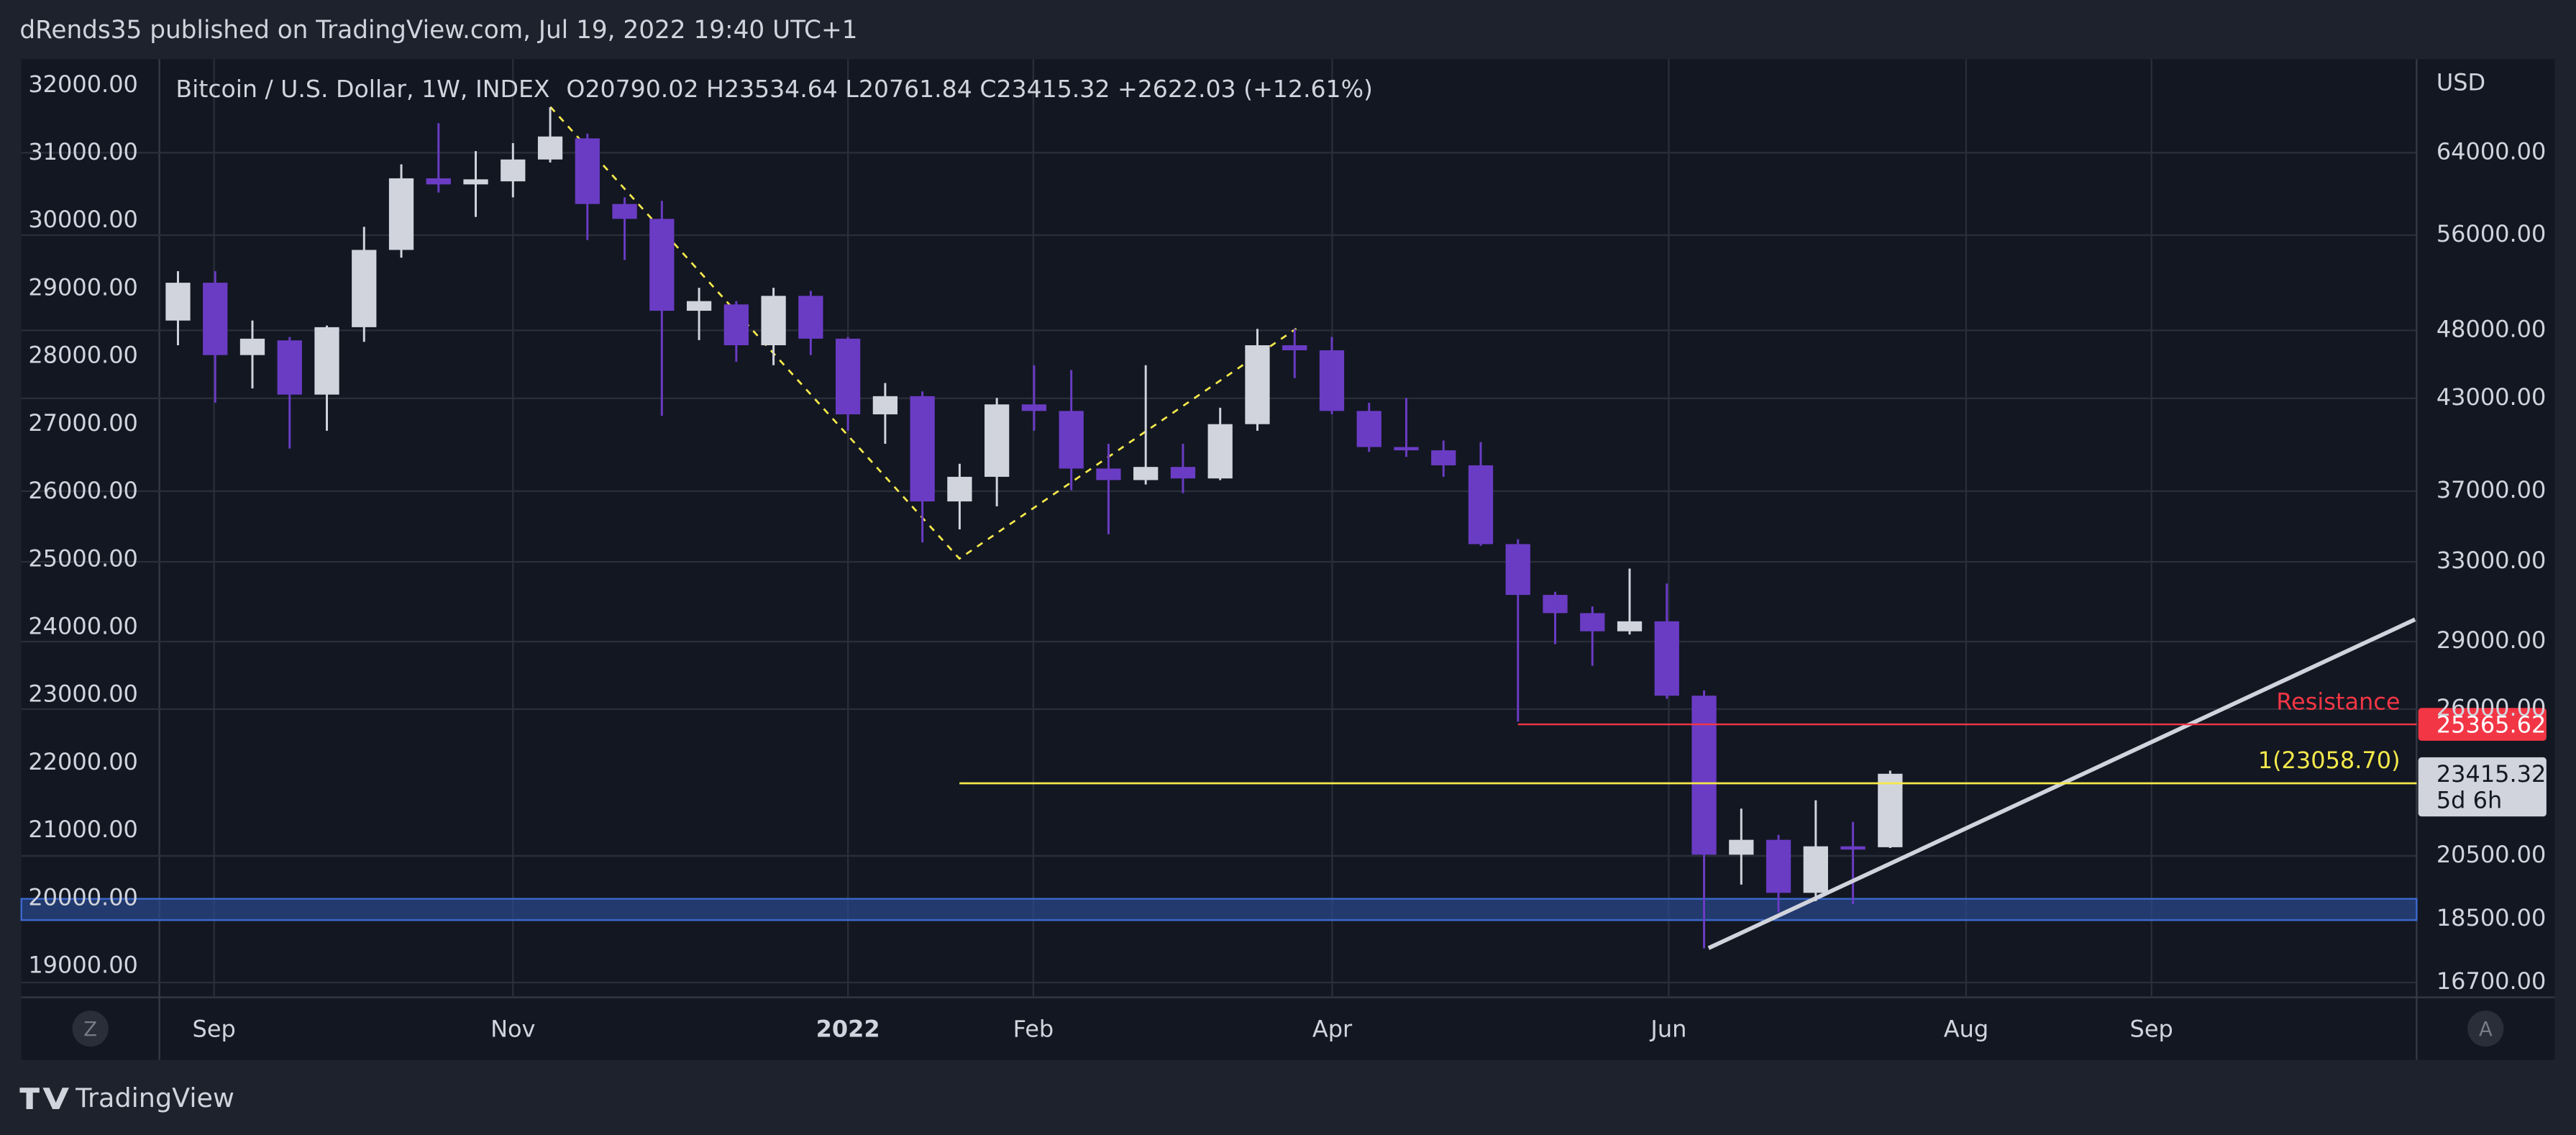 Image resolution: width=2576 pixels, height=1135 pixels. I want to click on y2-tick-label: 25000.00, so click(83, 558).